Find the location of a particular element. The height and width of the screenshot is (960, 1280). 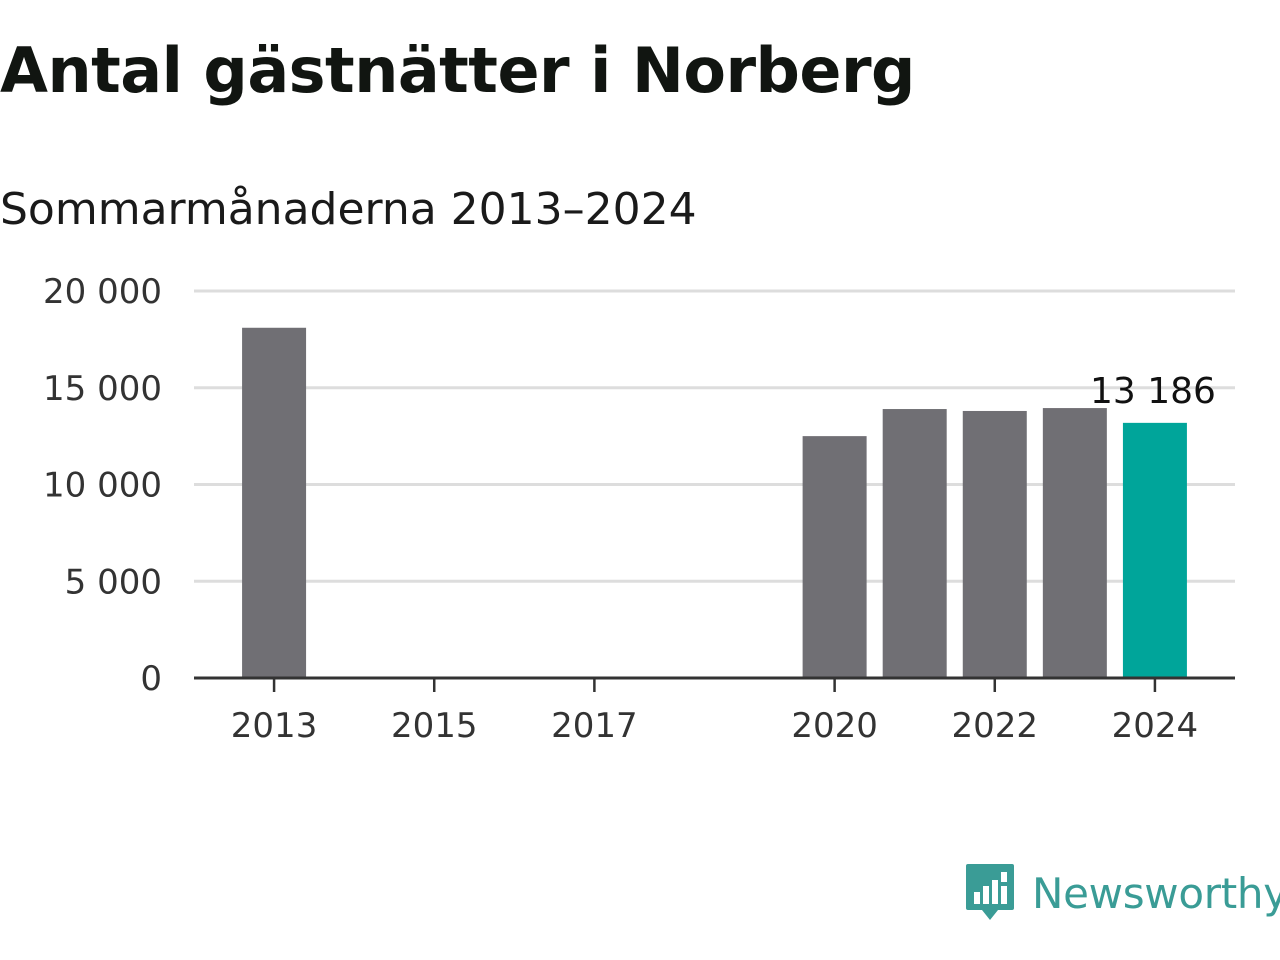

bar-value-label: 13 186 is located at coordinates (1153, 391).